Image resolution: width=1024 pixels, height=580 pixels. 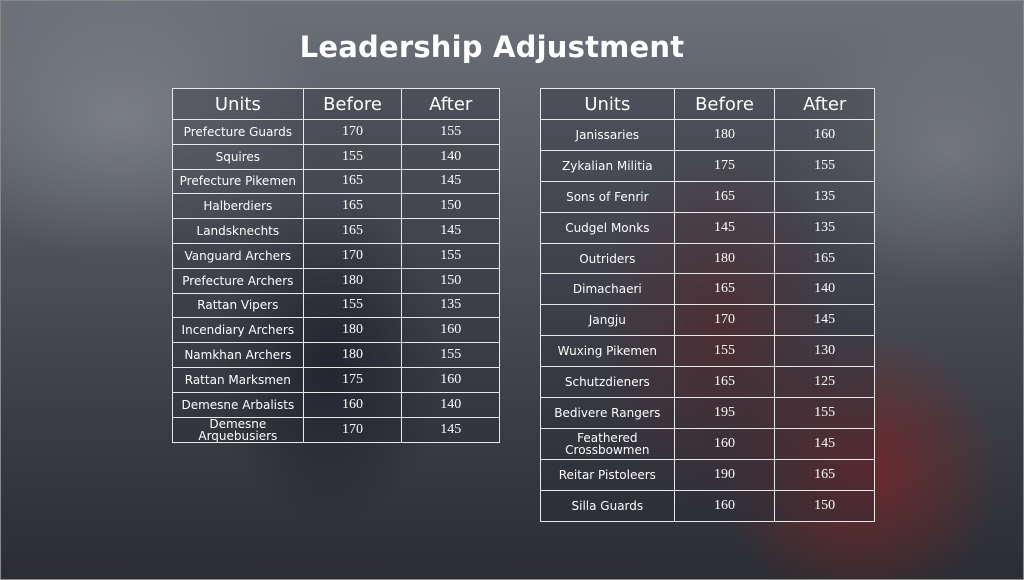 I want to click on unit-name-cell: Dimachaeri, so click(x=607, y=289).